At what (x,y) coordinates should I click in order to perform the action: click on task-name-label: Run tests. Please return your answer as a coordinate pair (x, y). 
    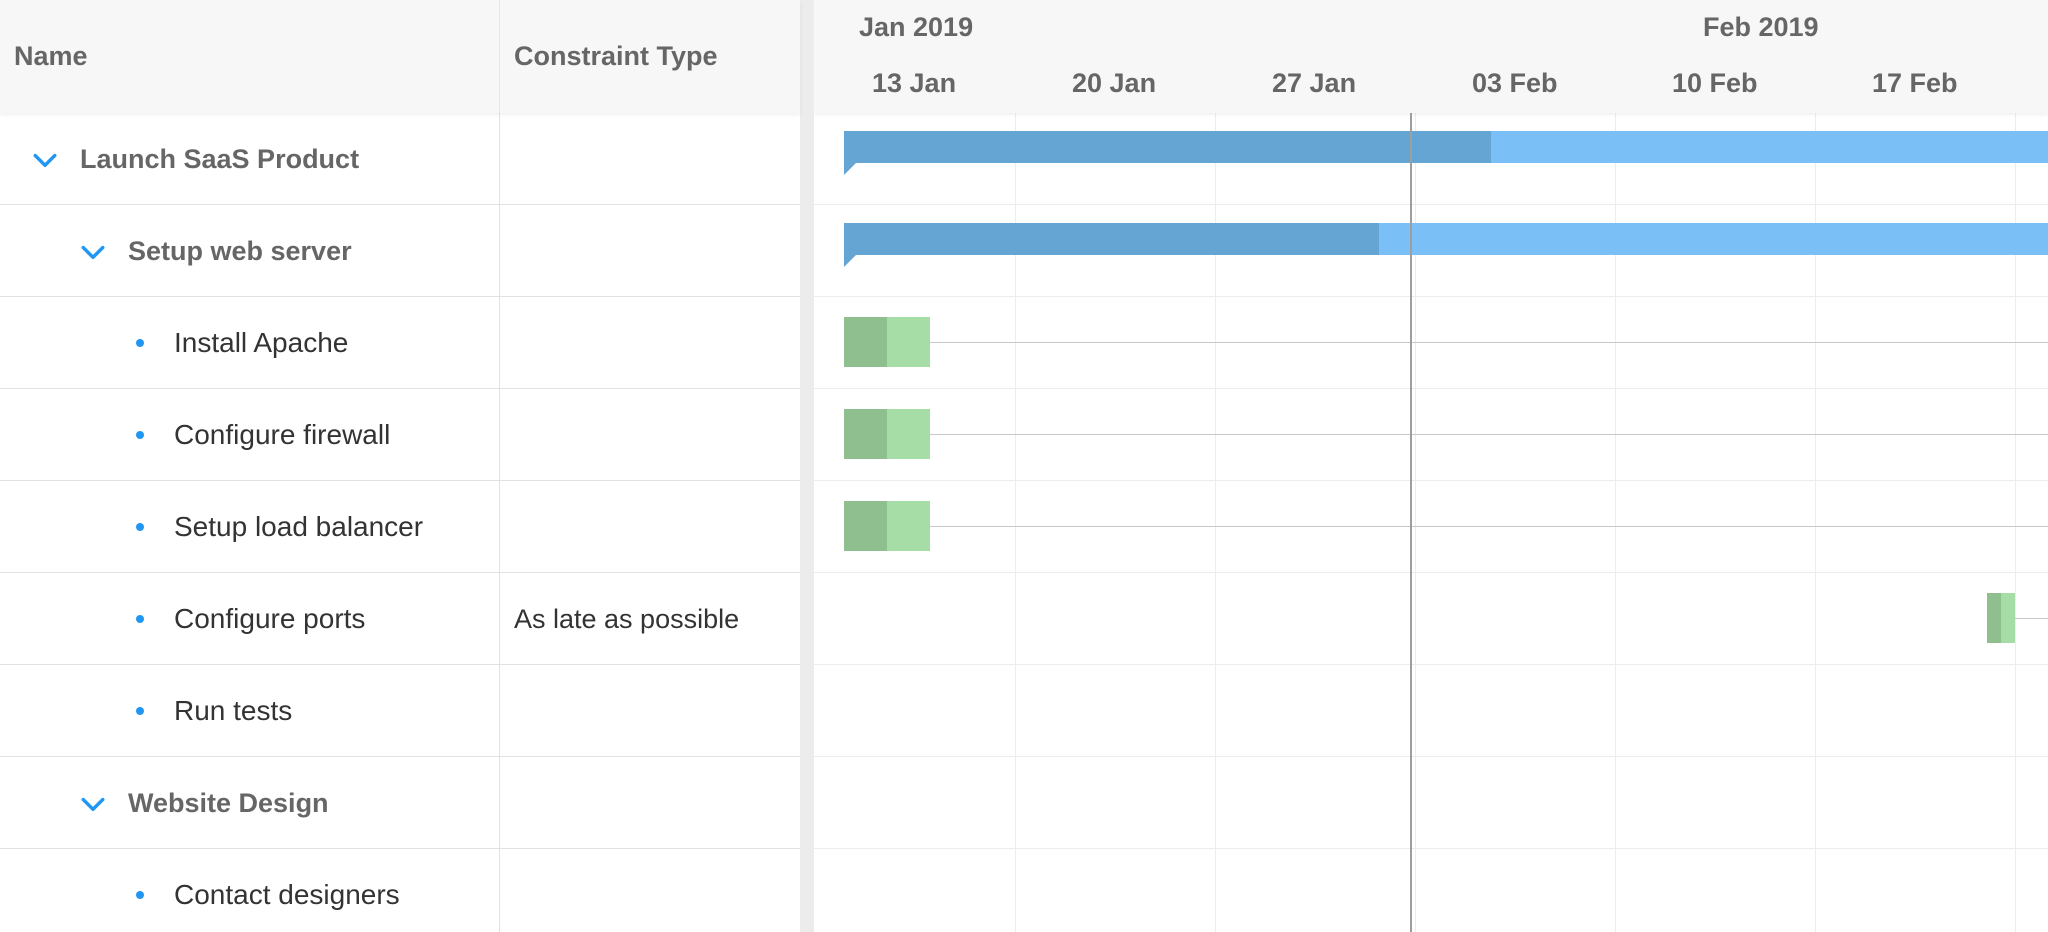
    Looking at the image, I should click on (233, 710).